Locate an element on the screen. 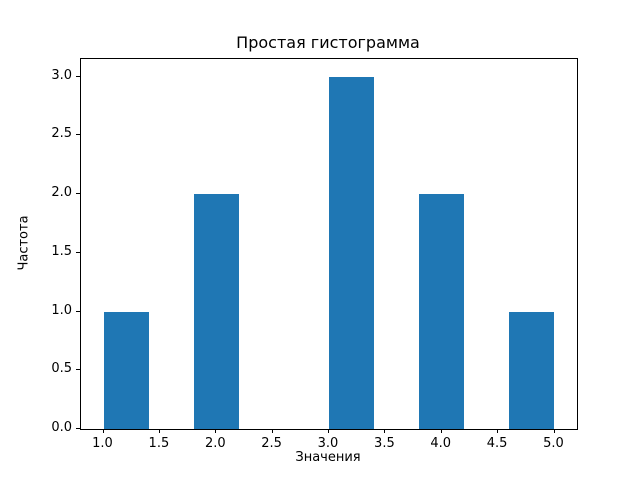 This screenshot has width=640, height=480. x-tick-label: 1.5 is located at coordinates (159, 443).